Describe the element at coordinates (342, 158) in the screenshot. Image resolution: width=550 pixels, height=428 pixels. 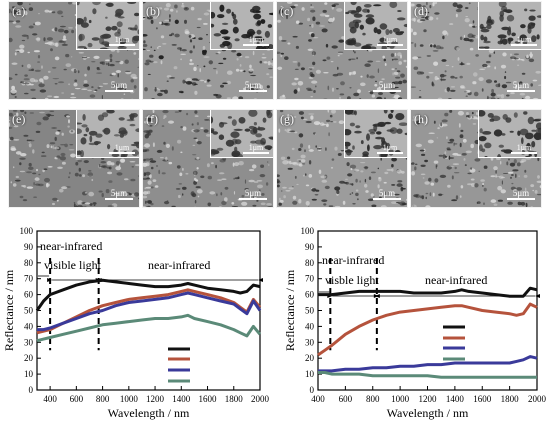
I see `sem-panel: (g) 1μm 5μm` at that location.